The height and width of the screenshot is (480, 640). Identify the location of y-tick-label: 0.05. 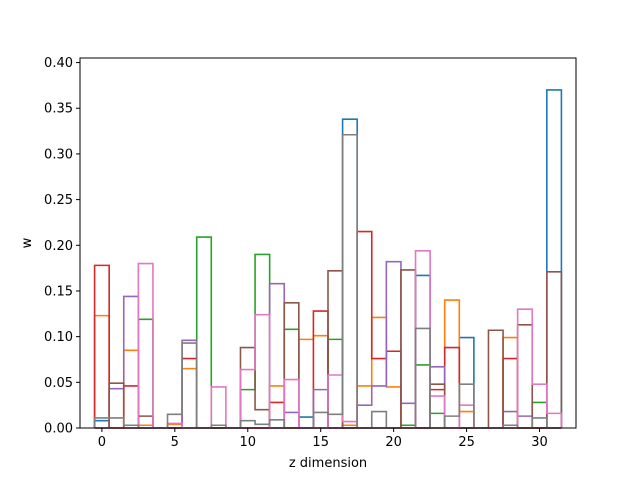
(58, 383).